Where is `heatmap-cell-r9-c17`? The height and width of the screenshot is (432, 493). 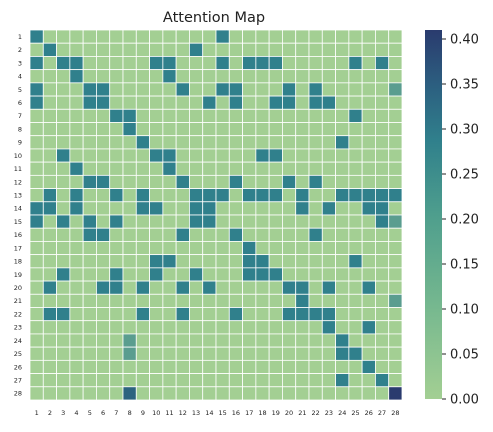
heatmap-cell-r9-c17 is located at coordinates (249, 142).